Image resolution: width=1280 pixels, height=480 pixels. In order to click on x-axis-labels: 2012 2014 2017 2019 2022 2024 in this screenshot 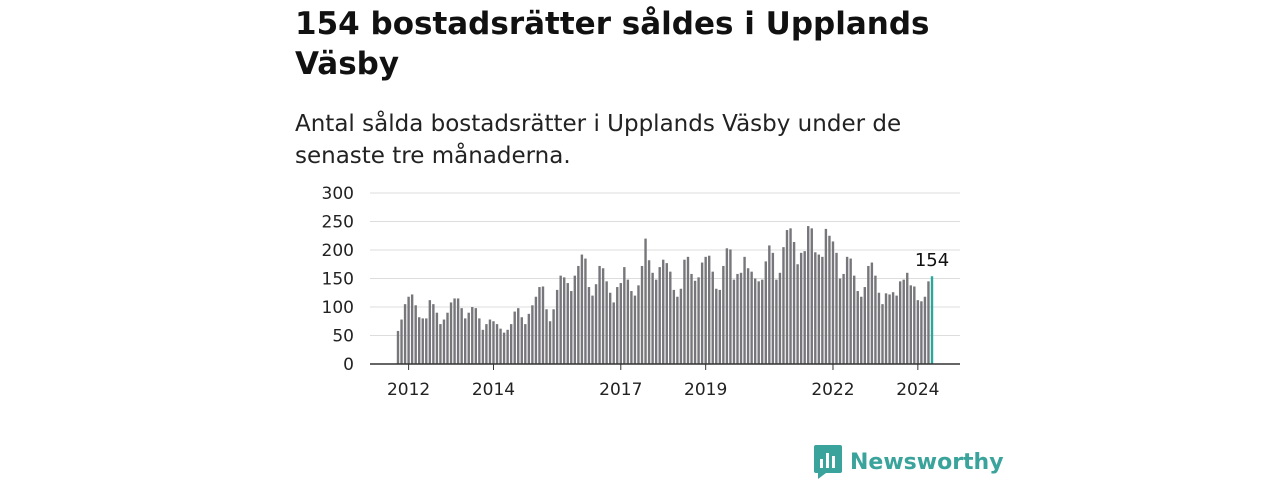, I will do `click(663, 381)`.